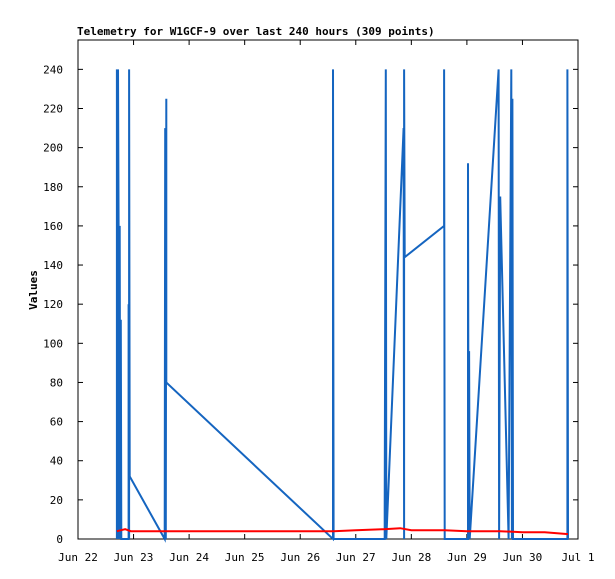 Image resolution: width=615 pixels, height=579 pixels. Describe the element at coordinates (53, 265) in the screenshot. I see `y-tick-label: 140` at that location.